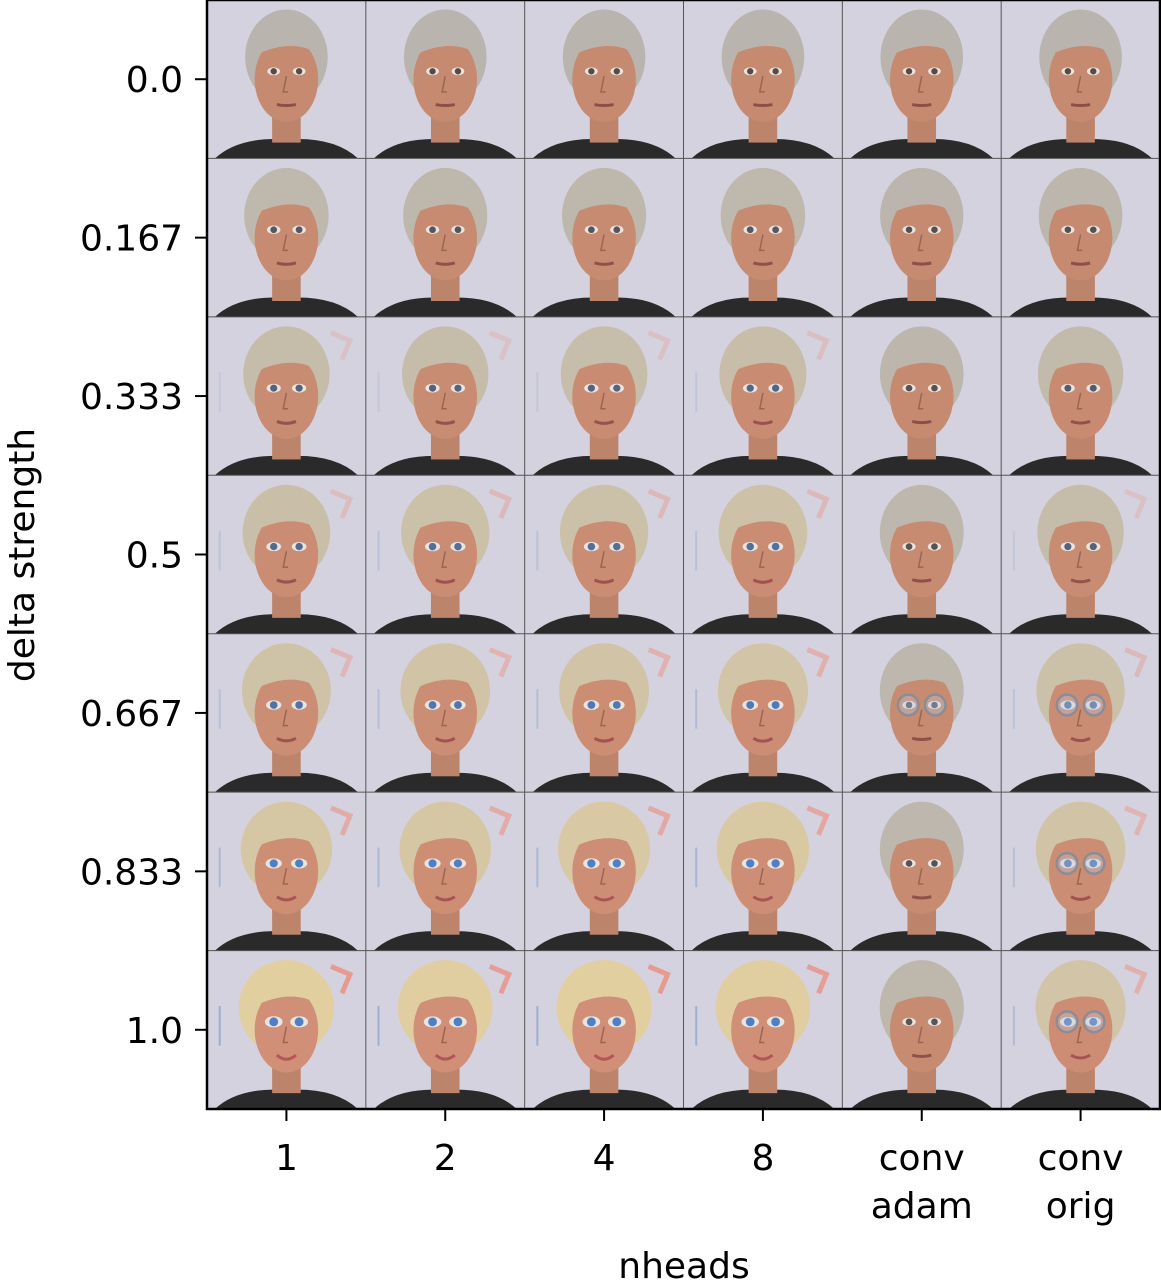 The height and width of the screenshot is (1287, 1161). I want to click on x-axis-label: nheads, so click(683, 1266).